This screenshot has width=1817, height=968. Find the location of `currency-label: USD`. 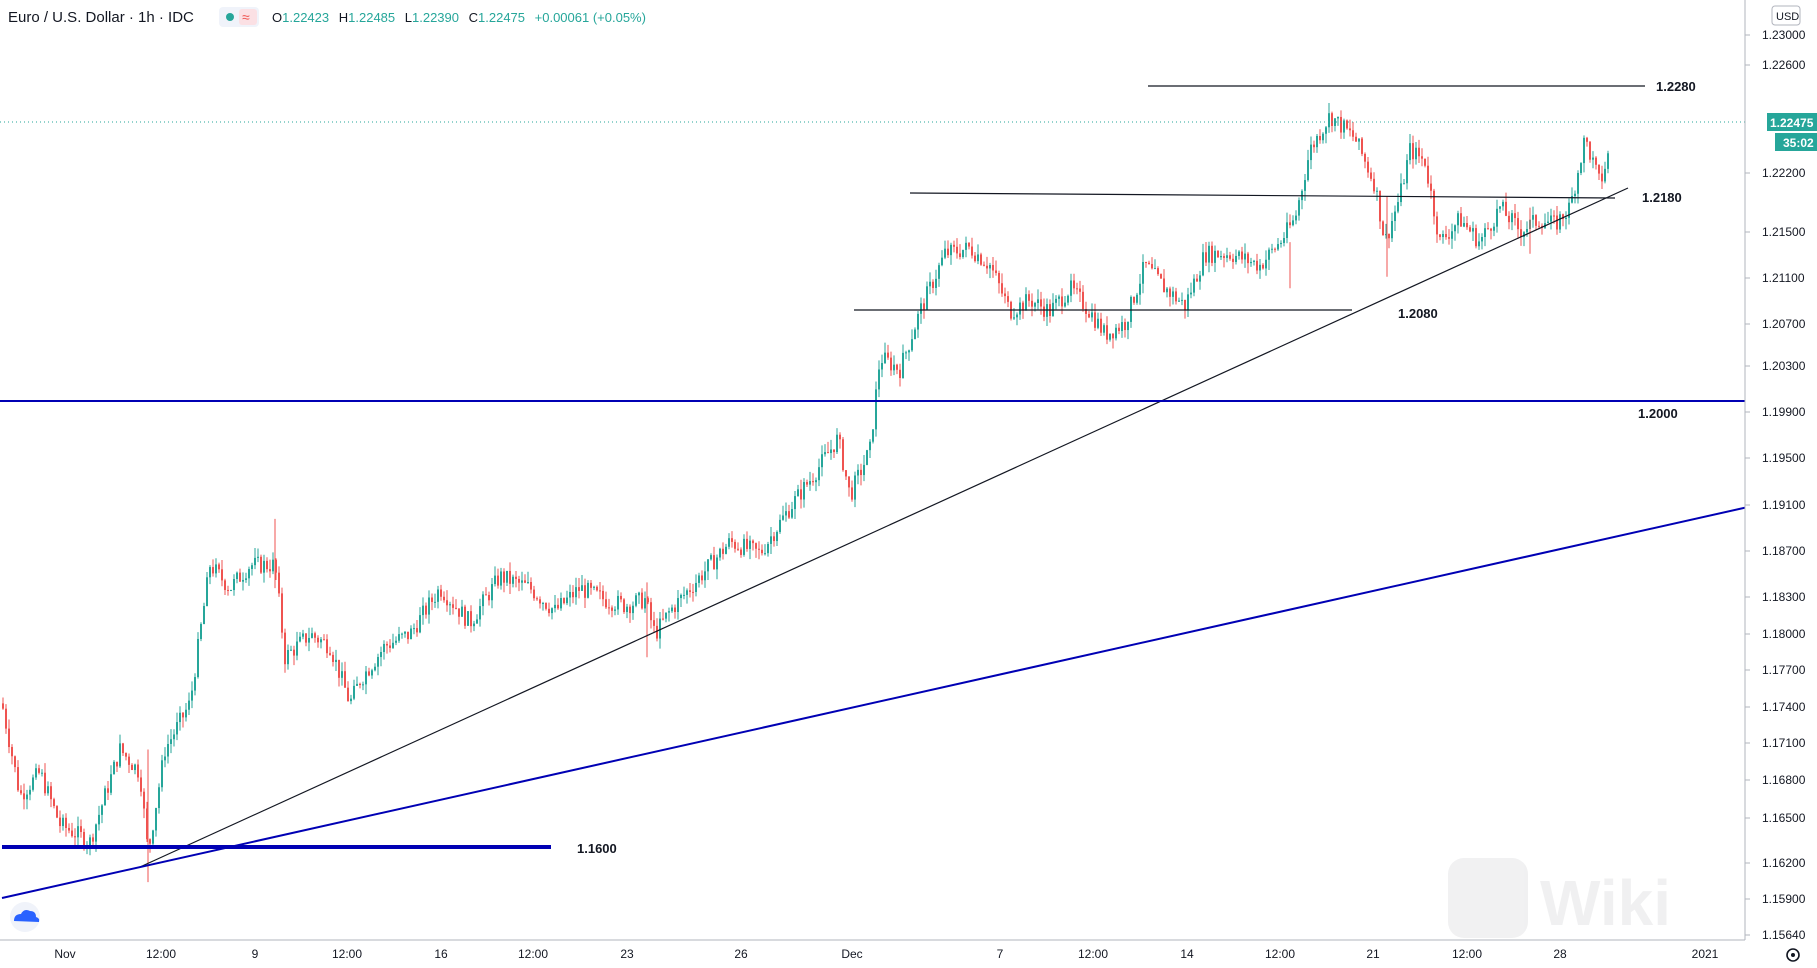

currency-label: USD is located at coordinates (1787, 17).